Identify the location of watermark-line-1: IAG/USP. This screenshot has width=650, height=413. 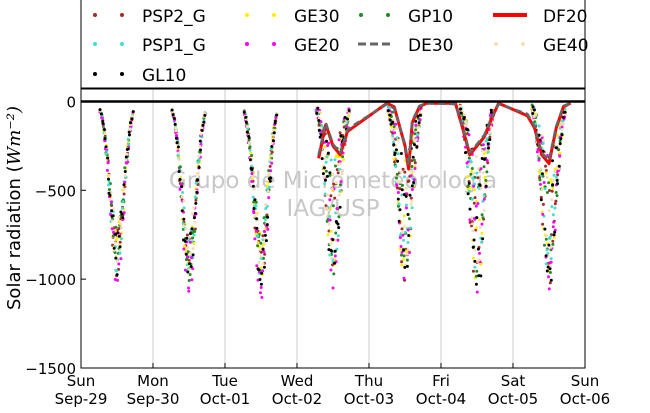
(333, 209).